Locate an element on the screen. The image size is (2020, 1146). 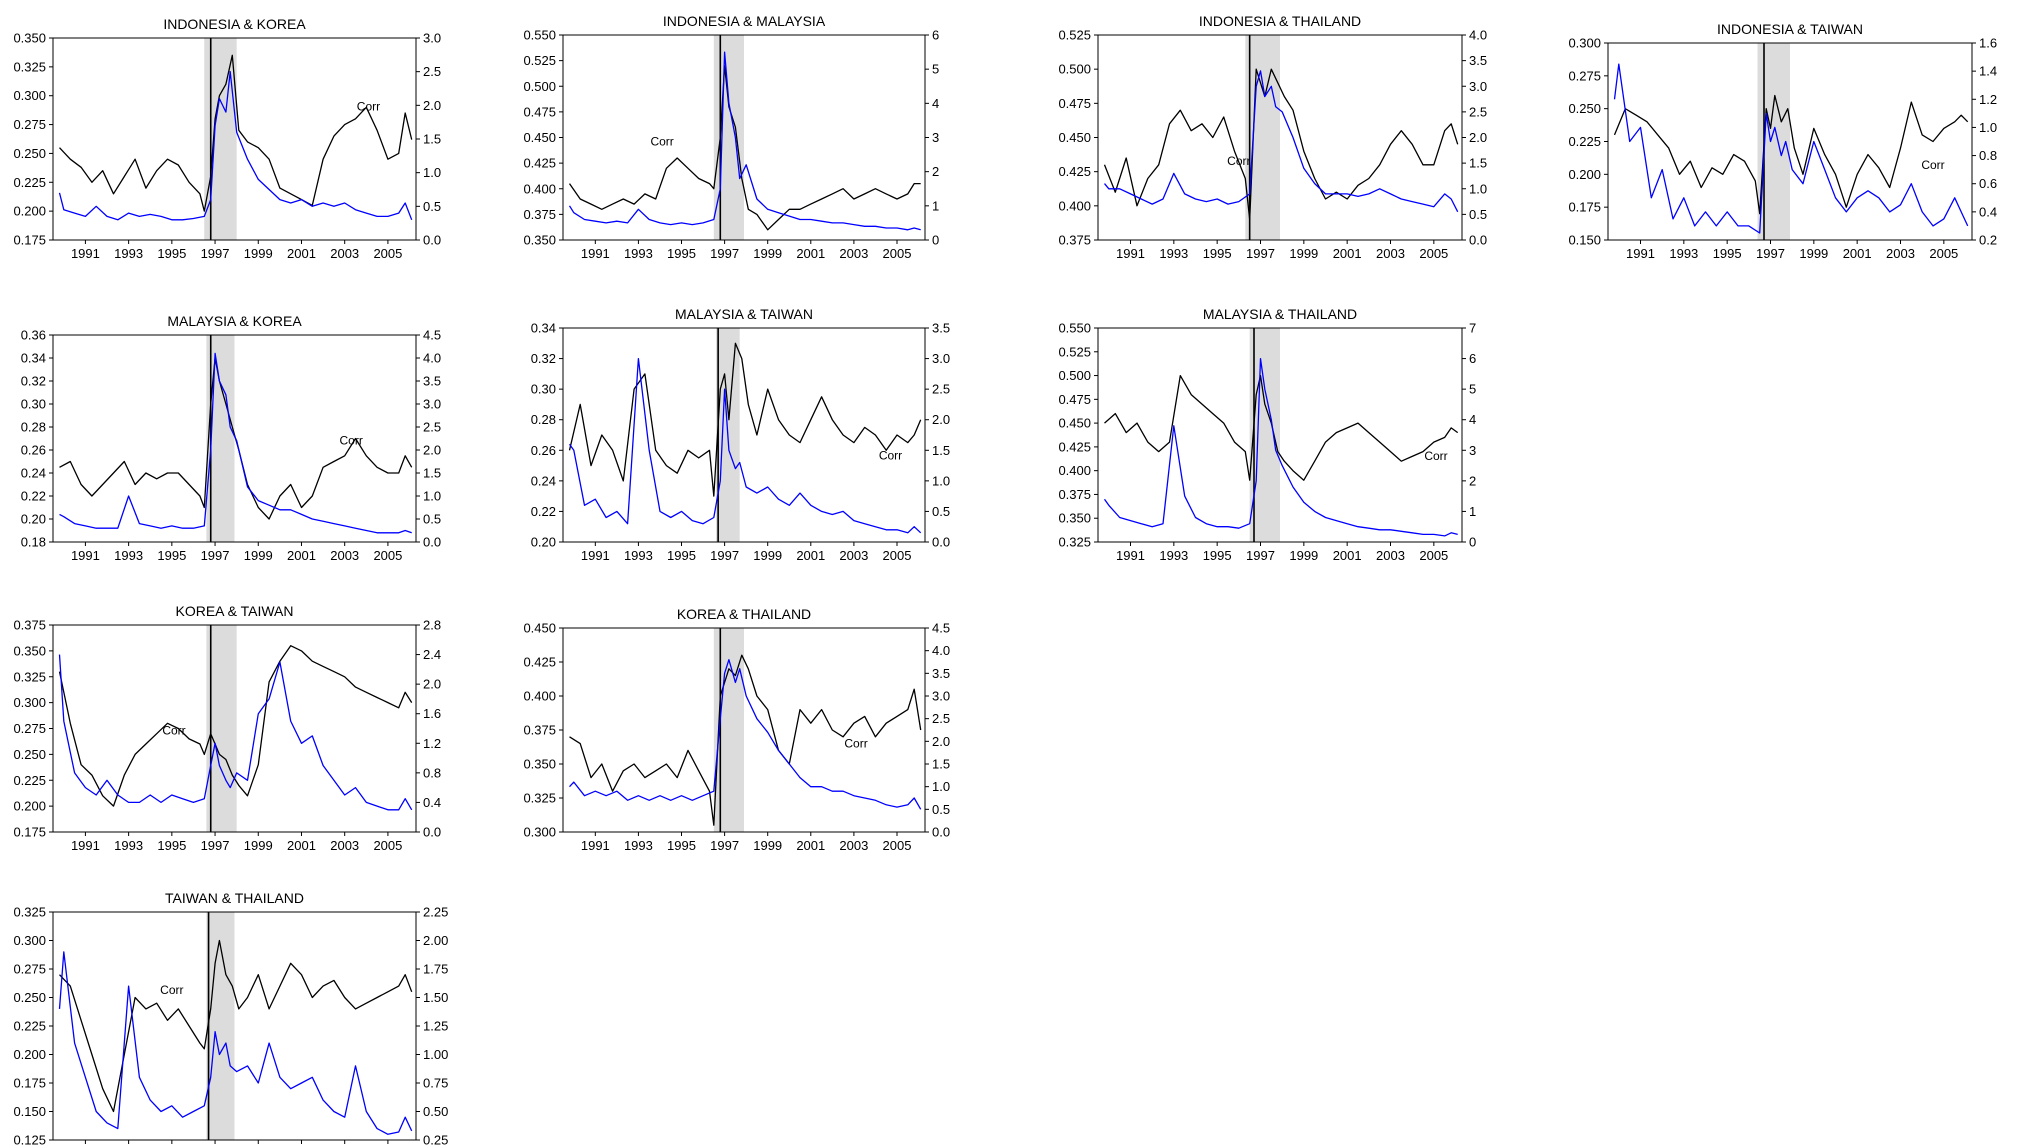
y-right-tick-label: 0.75 is located at coordinates (435, 1083).